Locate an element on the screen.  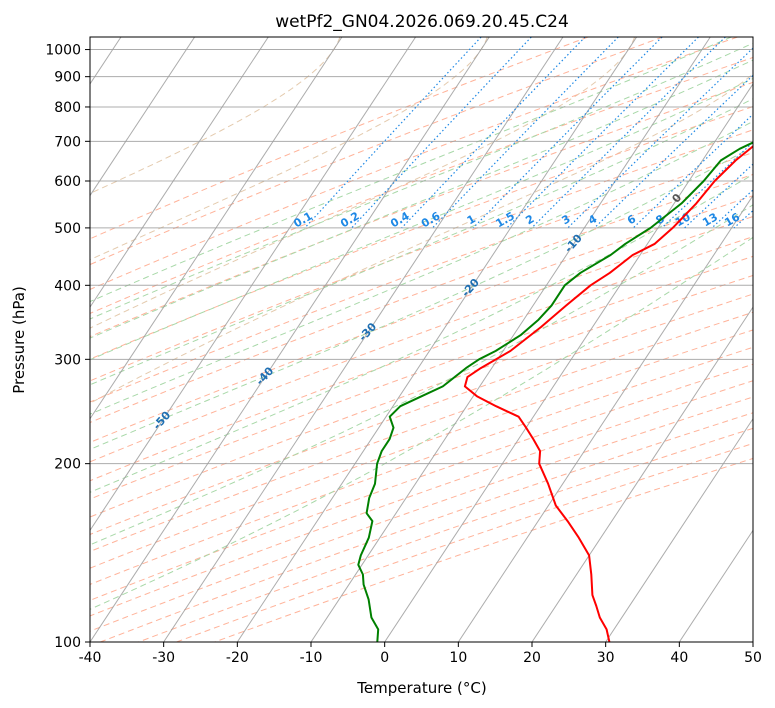
x-tick-label: -40 is located at coordinates (90, 658).